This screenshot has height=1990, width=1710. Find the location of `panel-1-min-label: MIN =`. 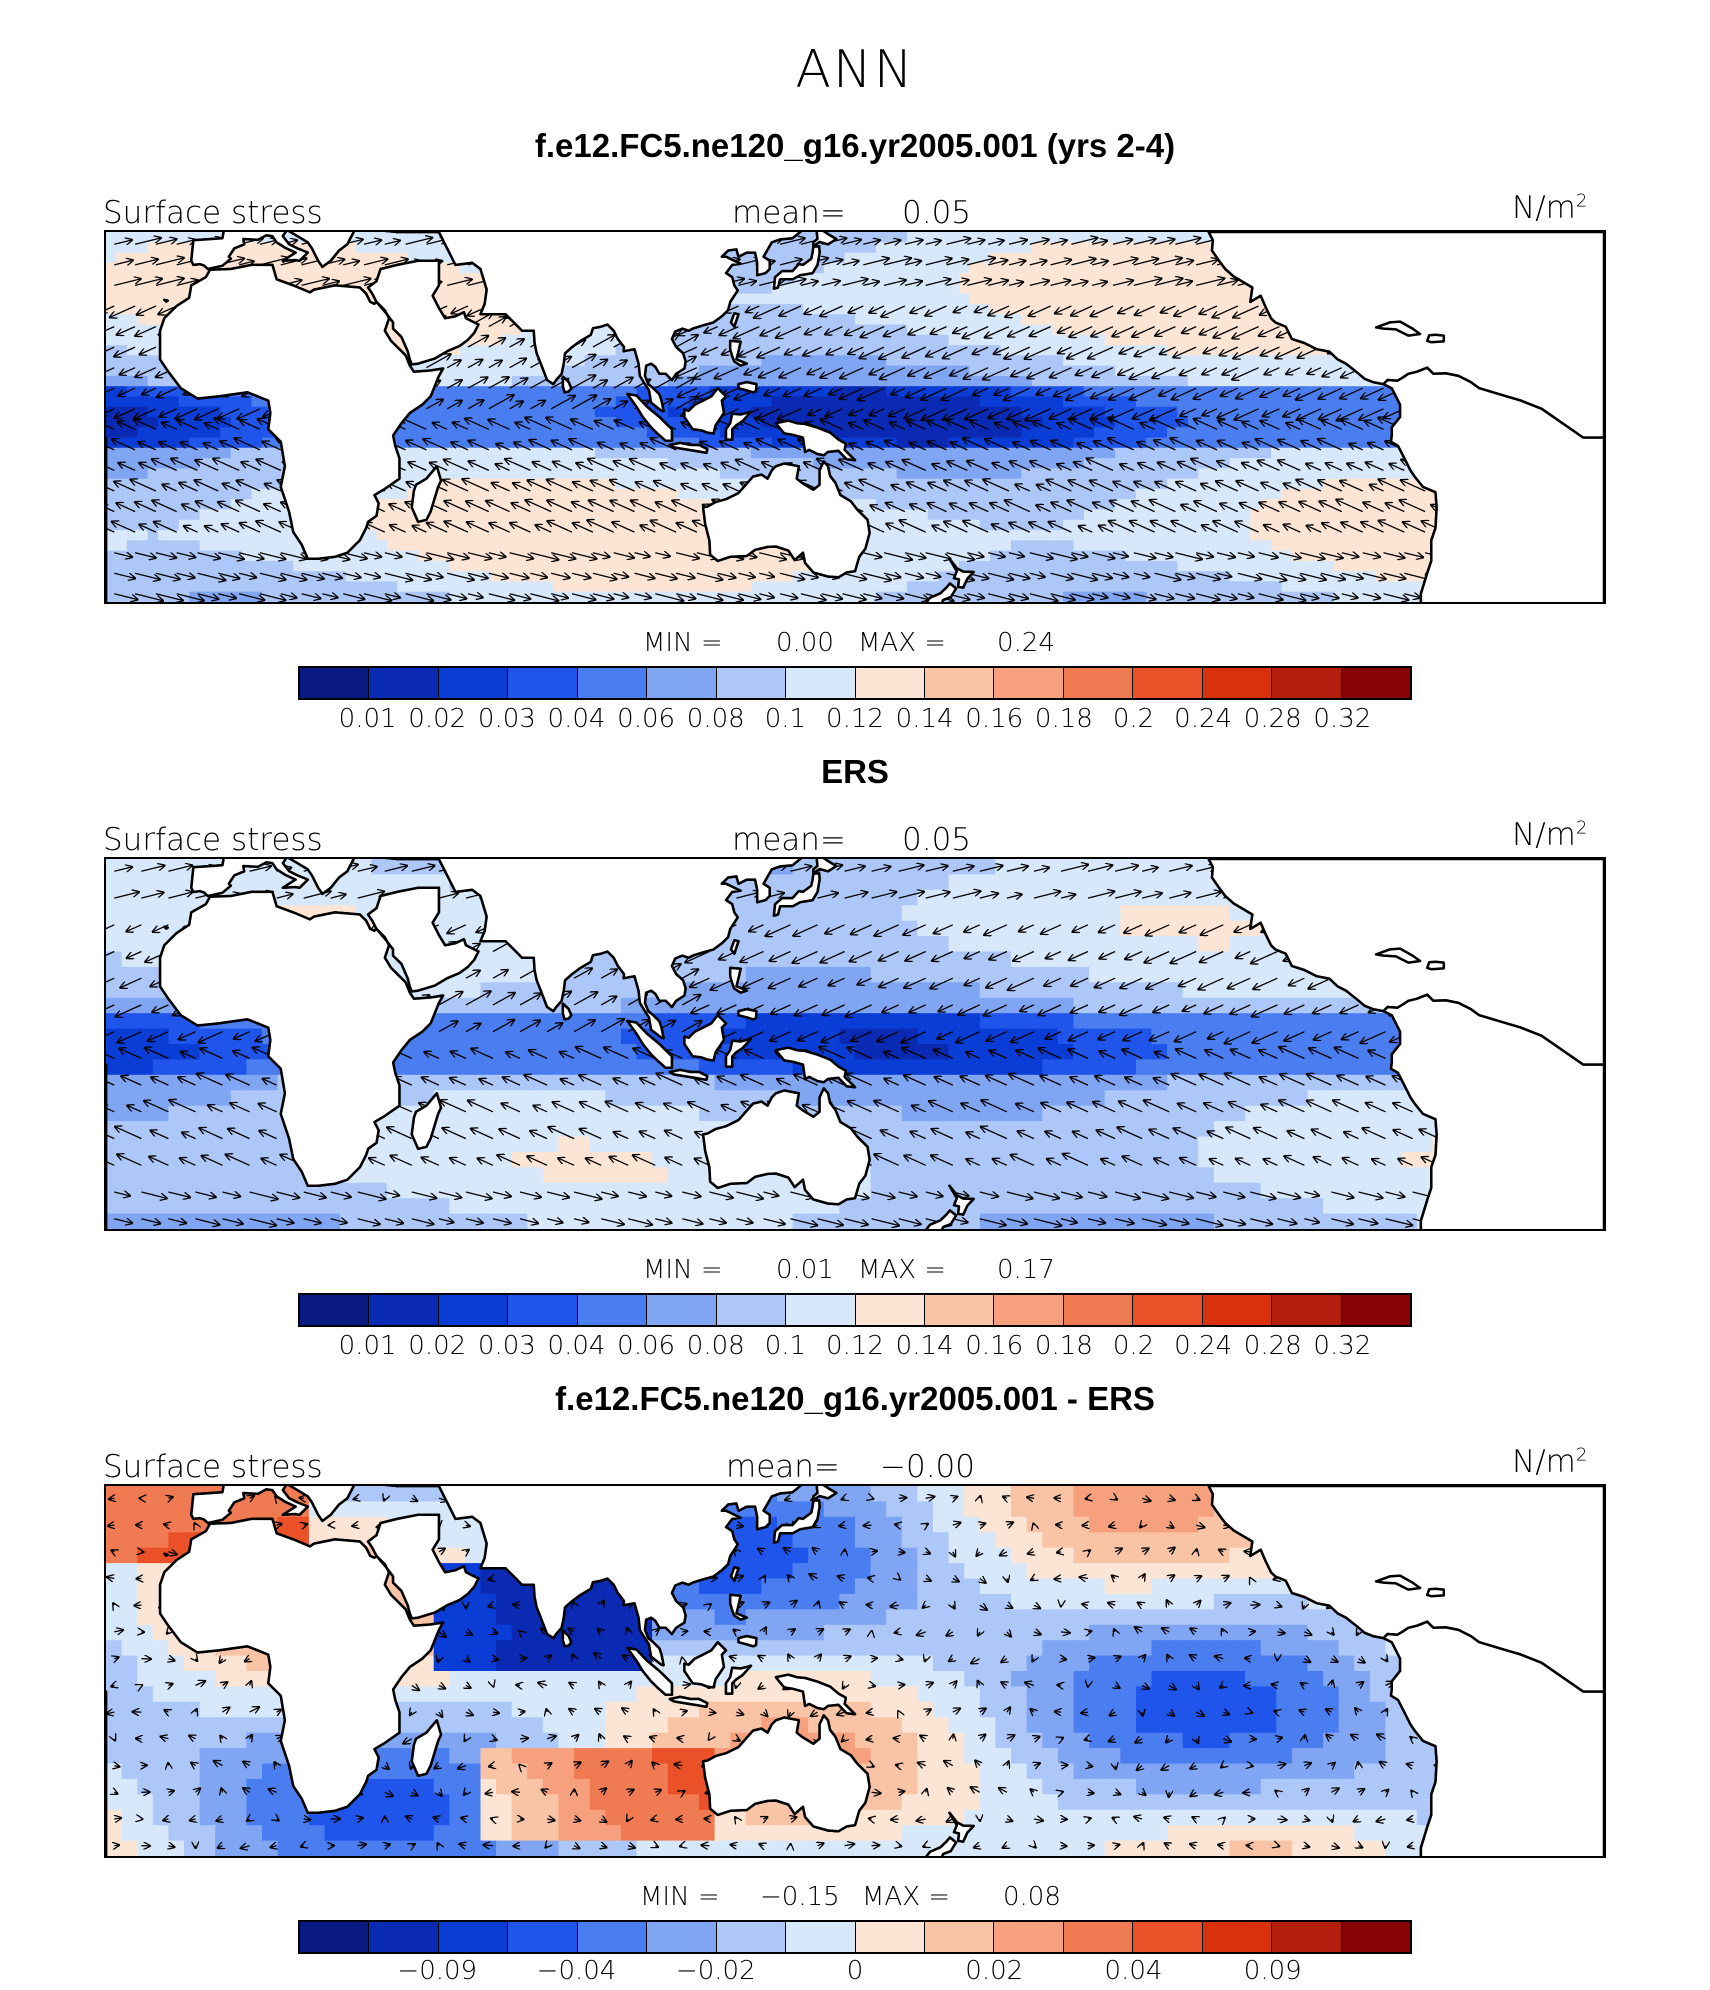

panel-1-min-label: MIN = is located at coordinates (683, 643).